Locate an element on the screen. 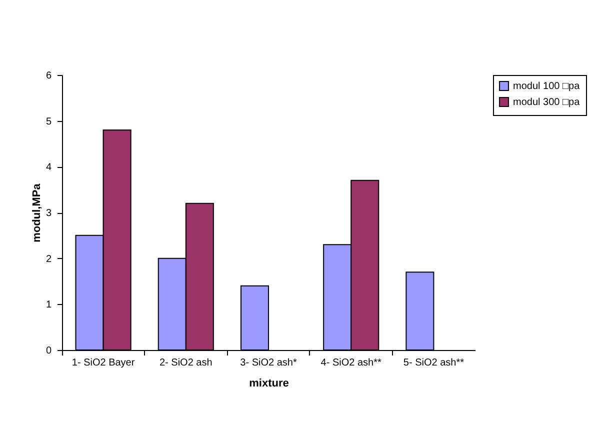  x-tick-label: 2- SiO2 ash is located at coordinates (185, 363).